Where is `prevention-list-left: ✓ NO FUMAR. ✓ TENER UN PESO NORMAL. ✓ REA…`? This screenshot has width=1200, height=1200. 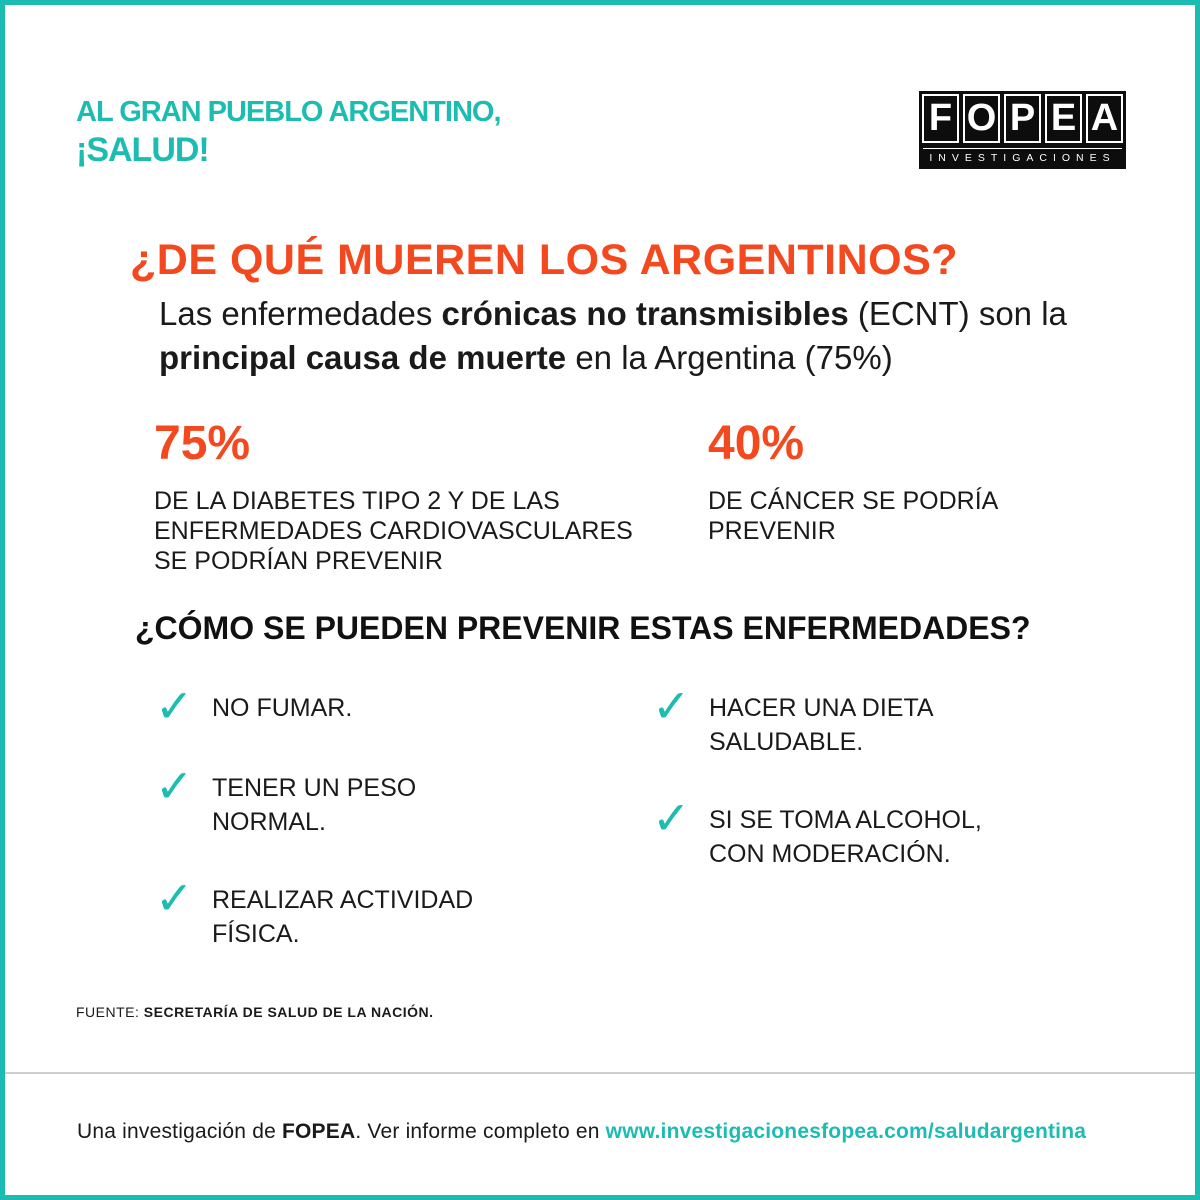
prevention-list-left: ✓ NO FUMAR. ✓ TENER UN PESO NORMAL. ✓ REA… is located at coordinates (335, 815).